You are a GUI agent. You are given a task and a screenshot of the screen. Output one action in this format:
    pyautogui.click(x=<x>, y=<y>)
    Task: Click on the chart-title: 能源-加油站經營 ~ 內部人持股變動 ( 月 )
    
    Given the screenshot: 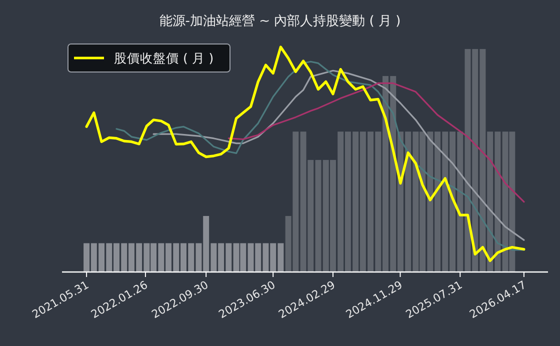 What is the action you would take?
    pyautogui.click(x=280, y=21)
    